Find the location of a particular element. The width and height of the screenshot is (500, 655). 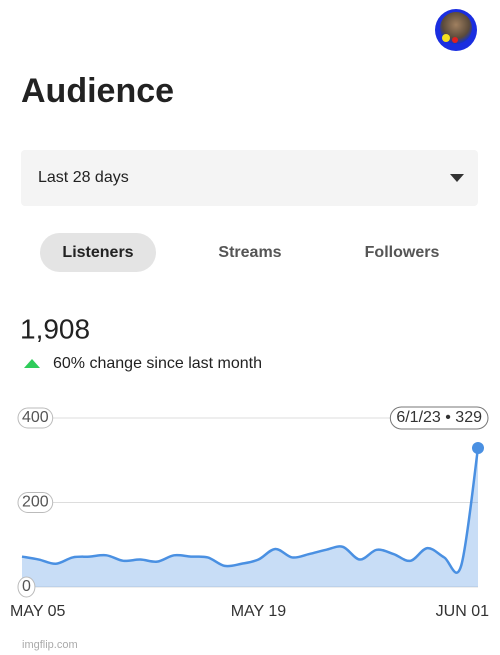

y-tick-label: 200 is located at coordinates (35, 502).